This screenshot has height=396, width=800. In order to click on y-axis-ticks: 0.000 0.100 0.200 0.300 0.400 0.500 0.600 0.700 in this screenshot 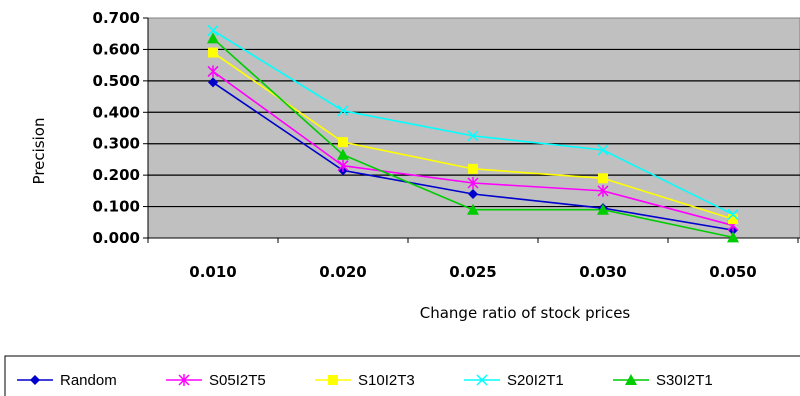, I will do `click(120, 128)`.